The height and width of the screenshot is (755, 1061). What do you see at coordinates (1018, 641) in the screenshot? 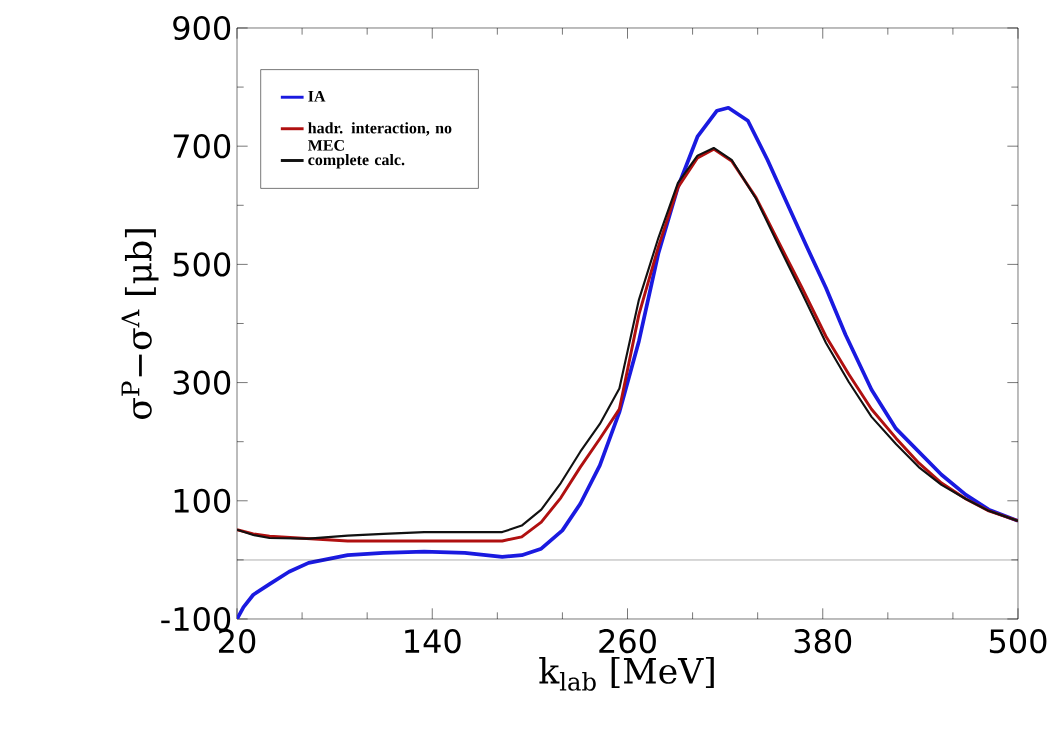
I see `x-tick-label: 500` at bounding box center [1018, 641].